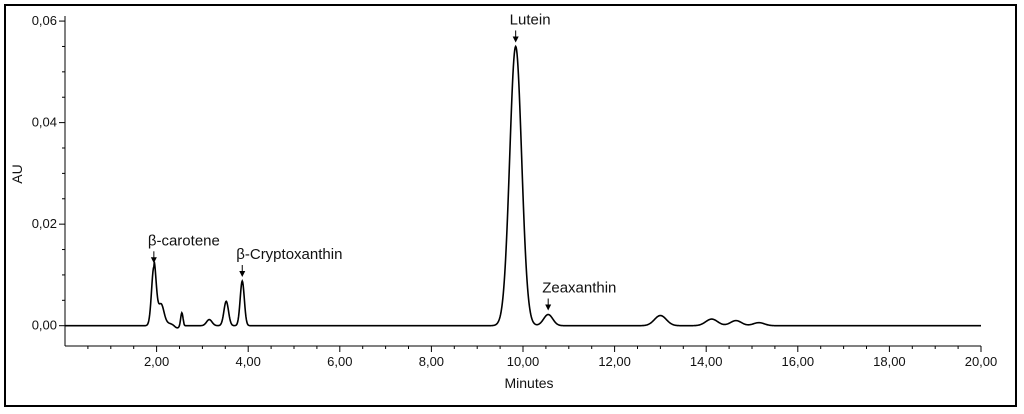 This screenshot has height=414, width=1024. What do you see at coordinates (523, 361) in the screenshot?
I see `x-tick-label: 10,00` at bounding box center [523, 361].